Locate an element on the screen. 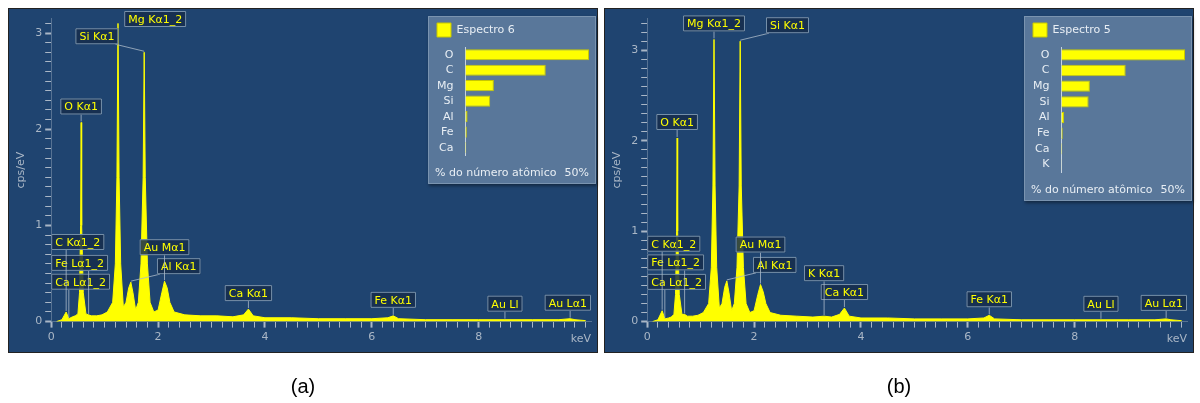 The image size is (1200, 403). legend-label: Espectro 6 is located at coordinates (485, 29).